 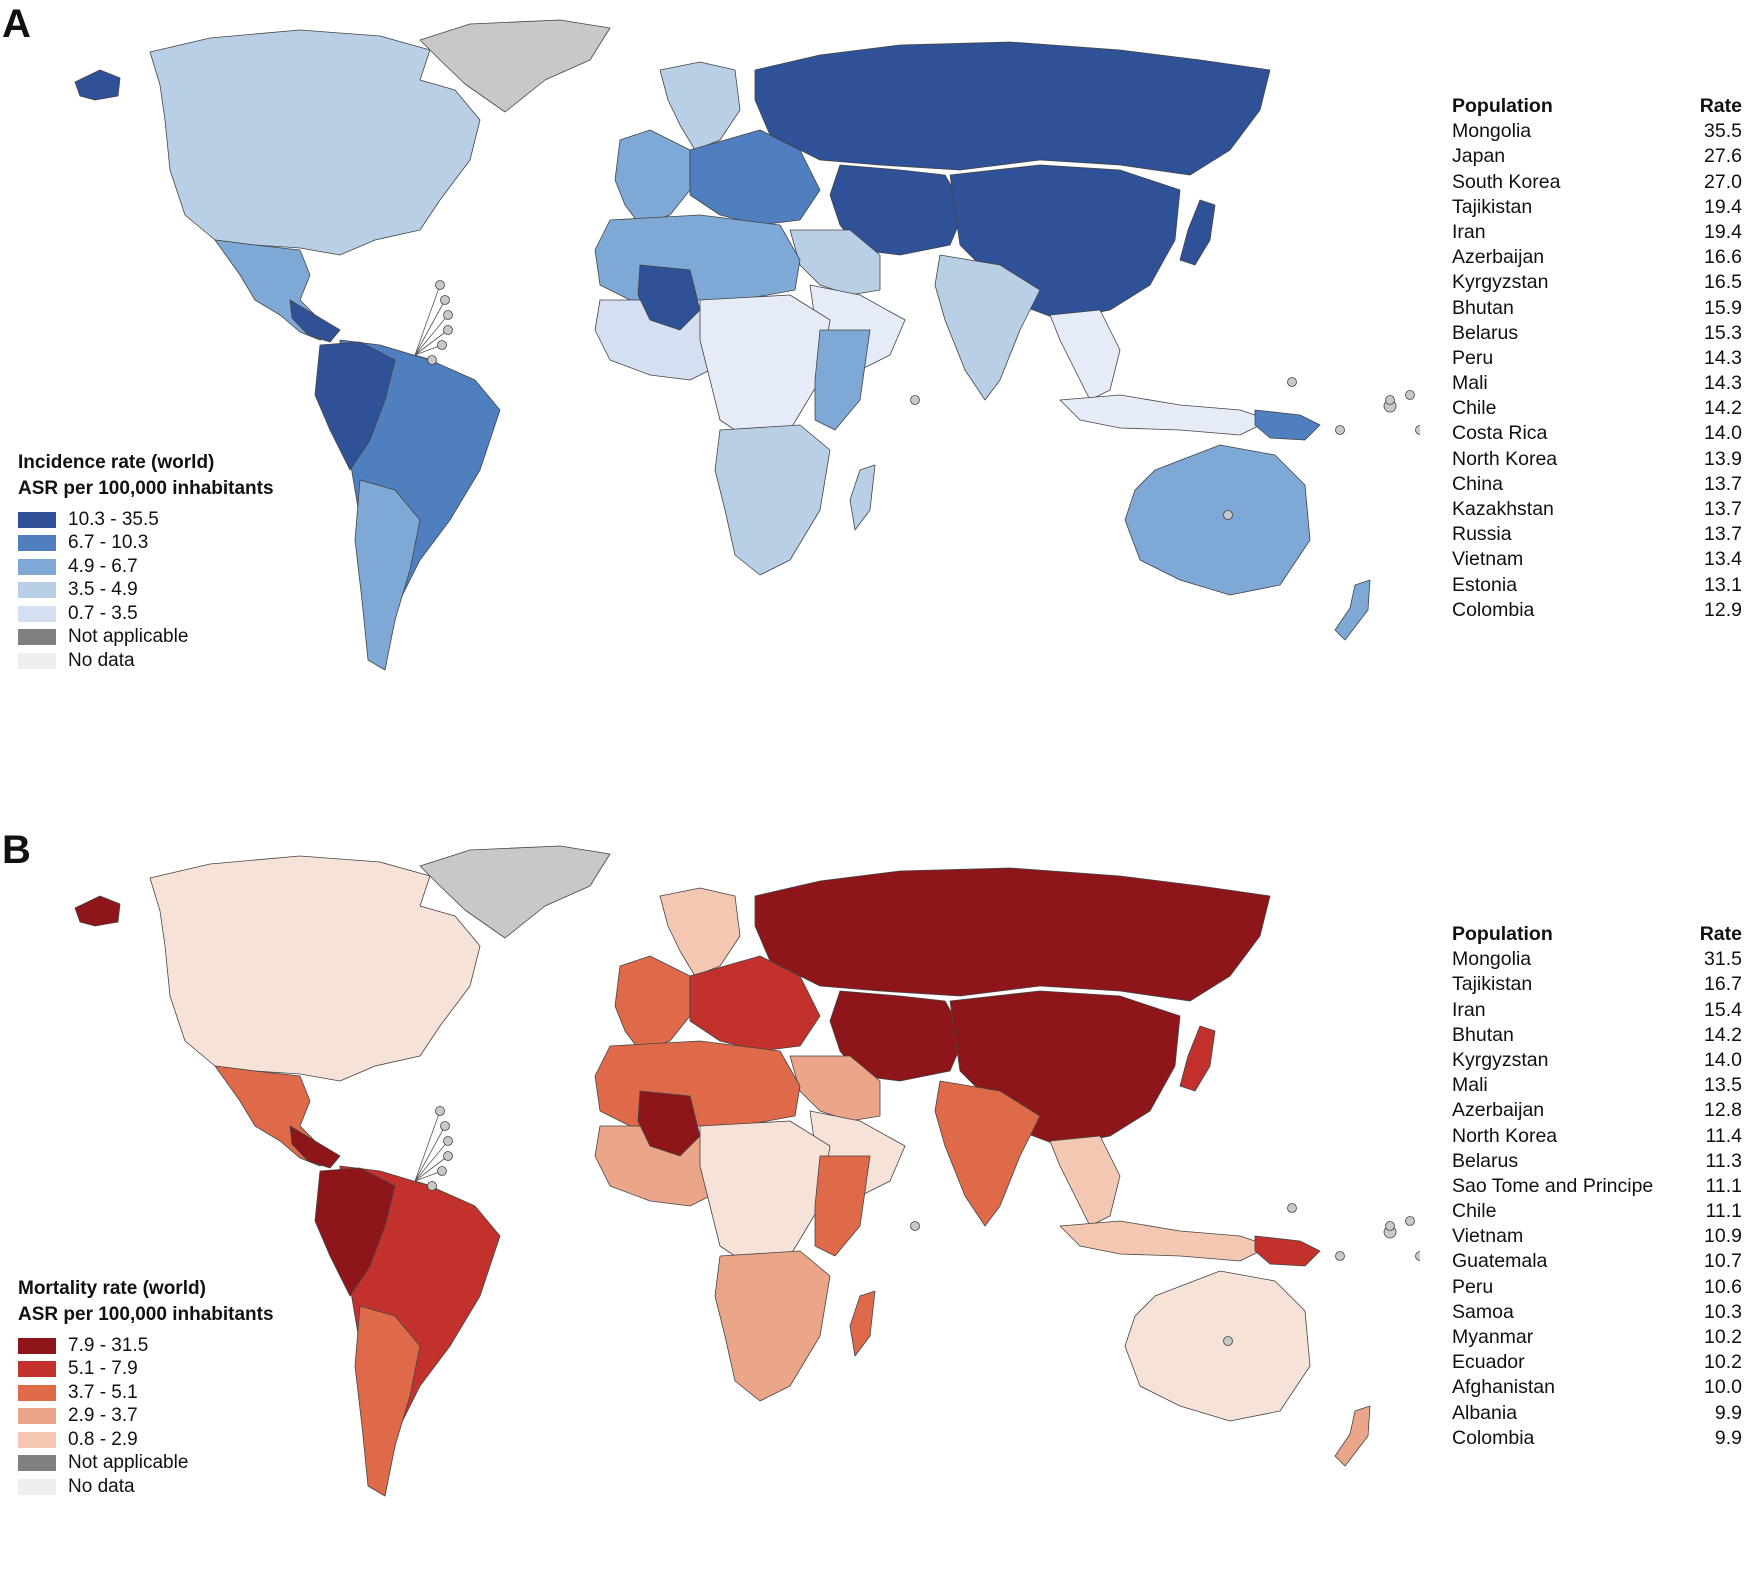 I want to click on country-name: Tajikistan, so click(x=1492, y=984).